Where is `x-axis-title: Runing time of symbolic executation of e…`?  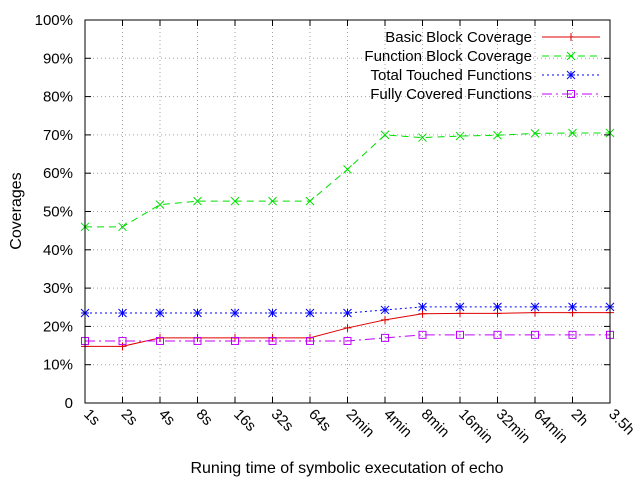 x-axis-title: Runing time of symbolic executation of e… is located at coordinates (346, 468).